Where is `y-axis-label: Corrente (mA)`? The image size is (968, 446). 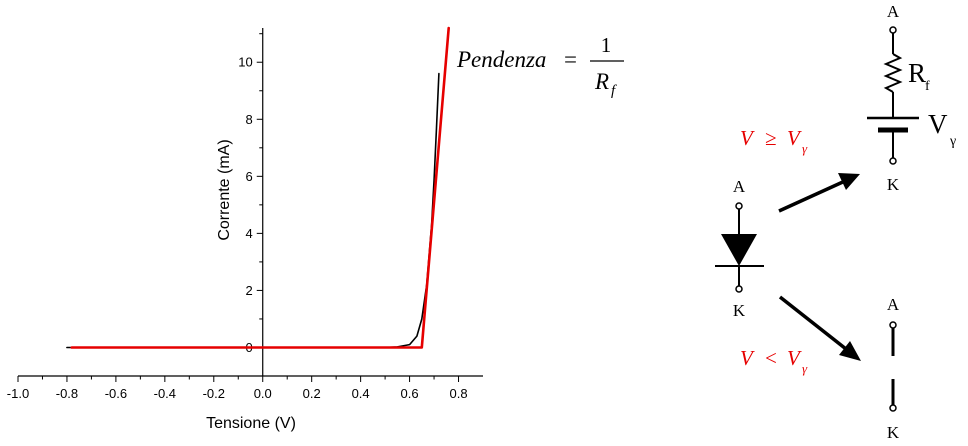
y-axis-label: Corrente (mA) is located at coordinates (224, 189).